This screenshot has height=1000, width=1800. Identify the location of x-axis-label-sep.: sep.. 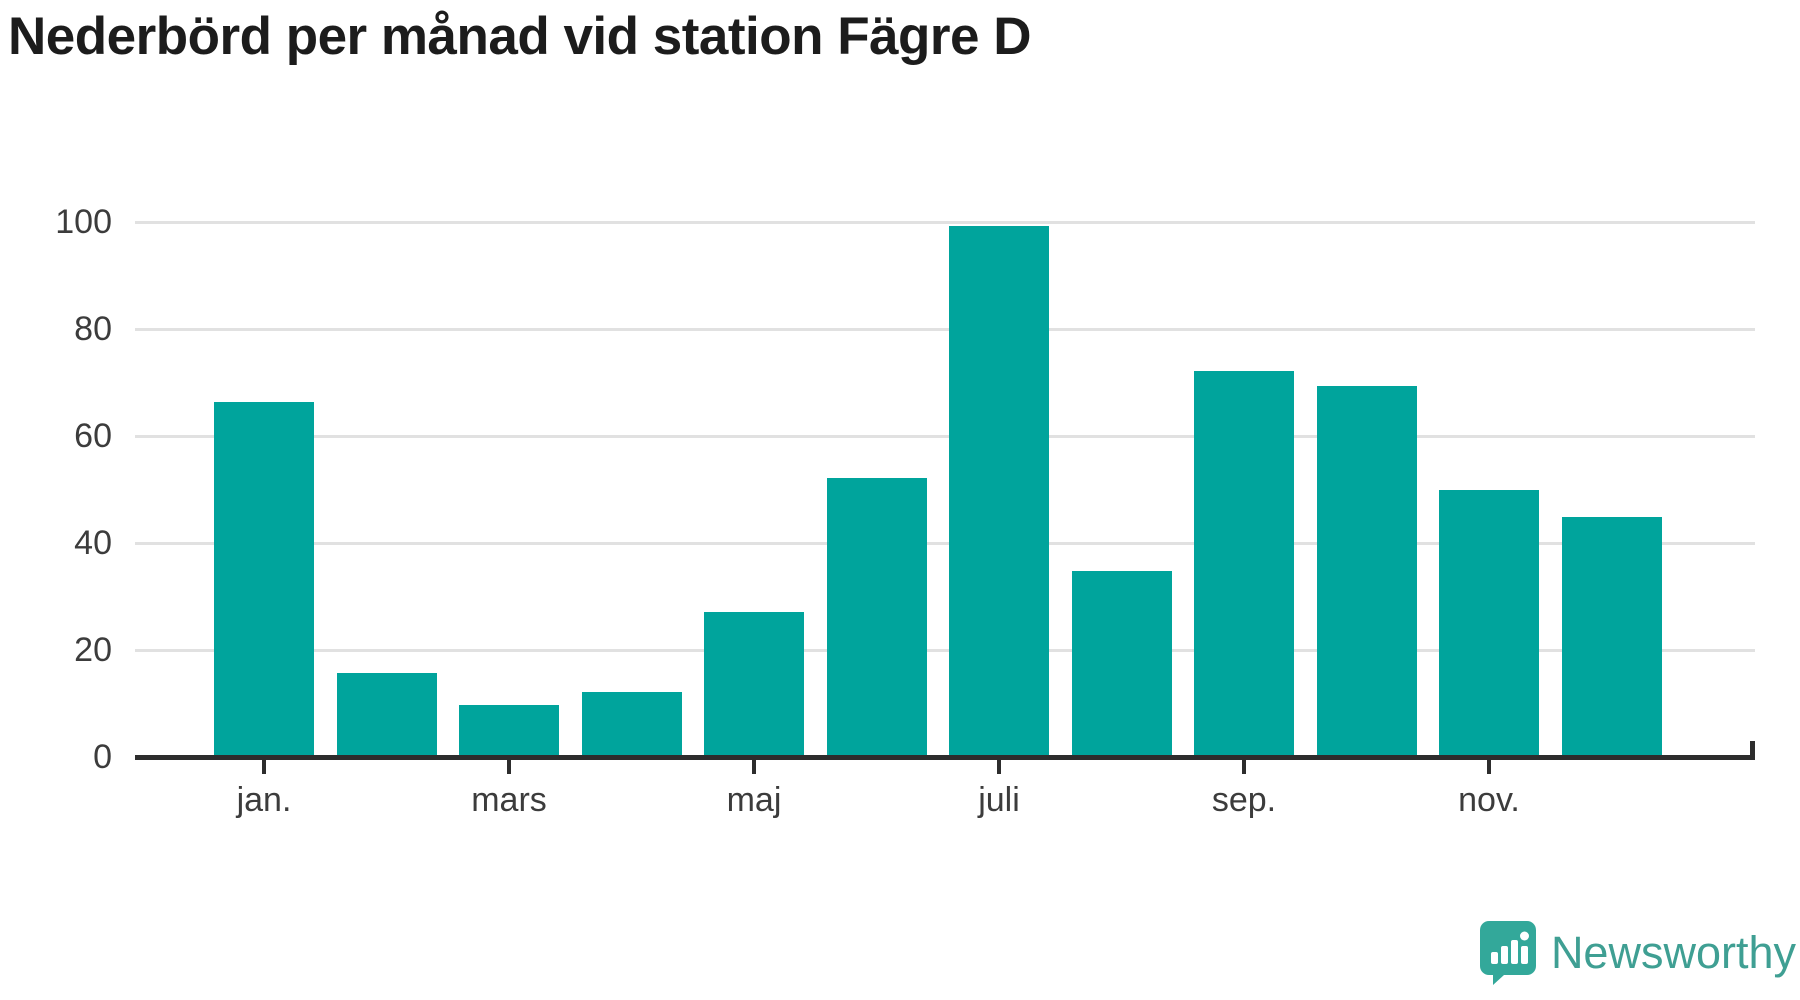
(1244, 800).